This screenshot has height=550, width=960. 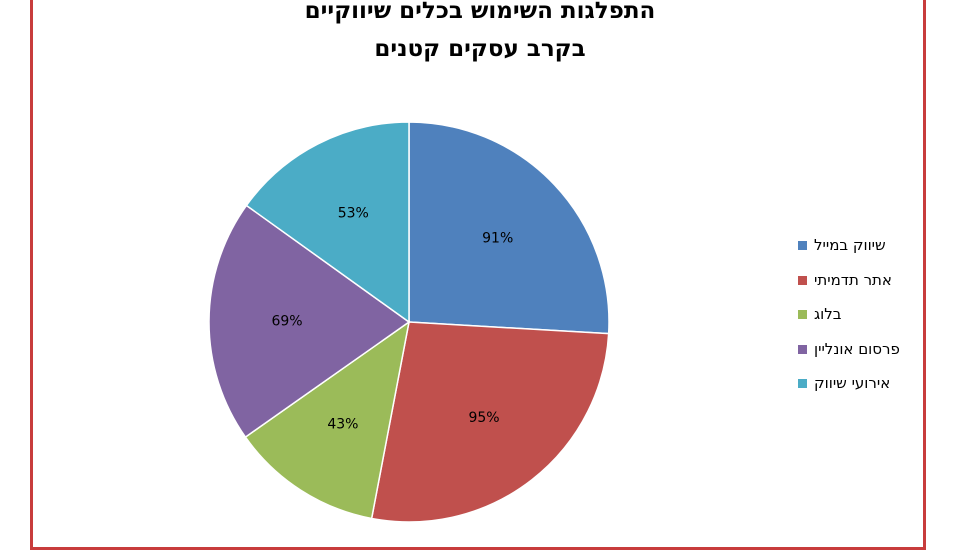 I want to click on legend-item: בלוג, so click(x=860, y=322).